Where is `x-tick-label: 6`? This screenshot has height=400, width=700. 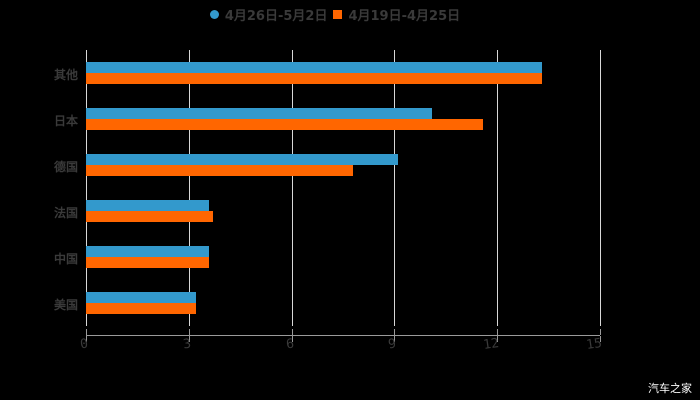
x-tick-label: 6 is located at coordinates (289, 344).